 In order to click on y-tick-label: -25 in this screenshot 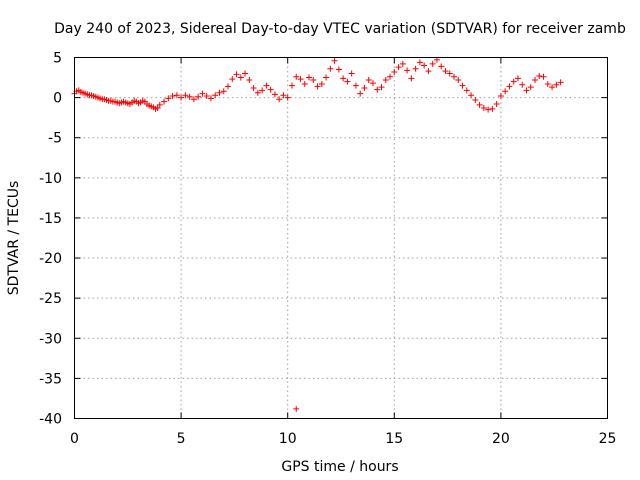, I will do `click(50, 299)`.